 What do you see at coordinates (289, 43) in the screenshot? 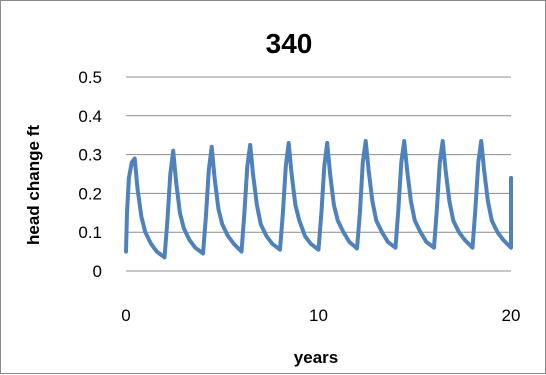
I see `chart-title: 340` at bounding box center [289, 43].